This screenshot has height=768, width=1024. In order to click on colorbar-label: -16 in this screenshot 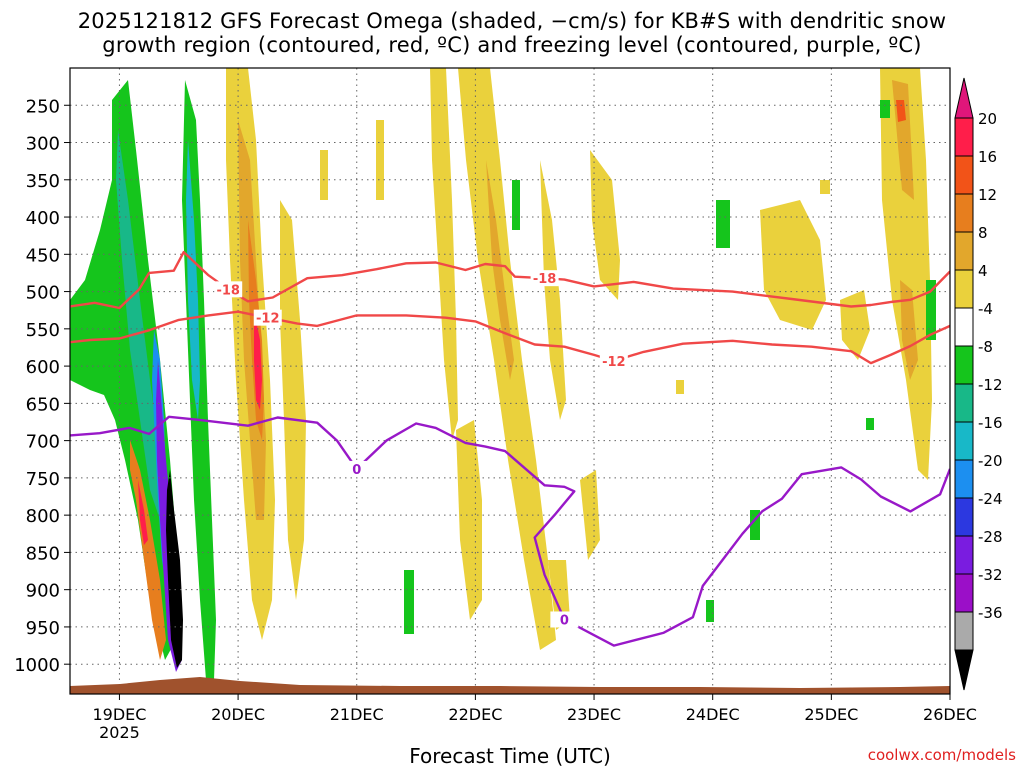, I will do `click(990, 423)`.